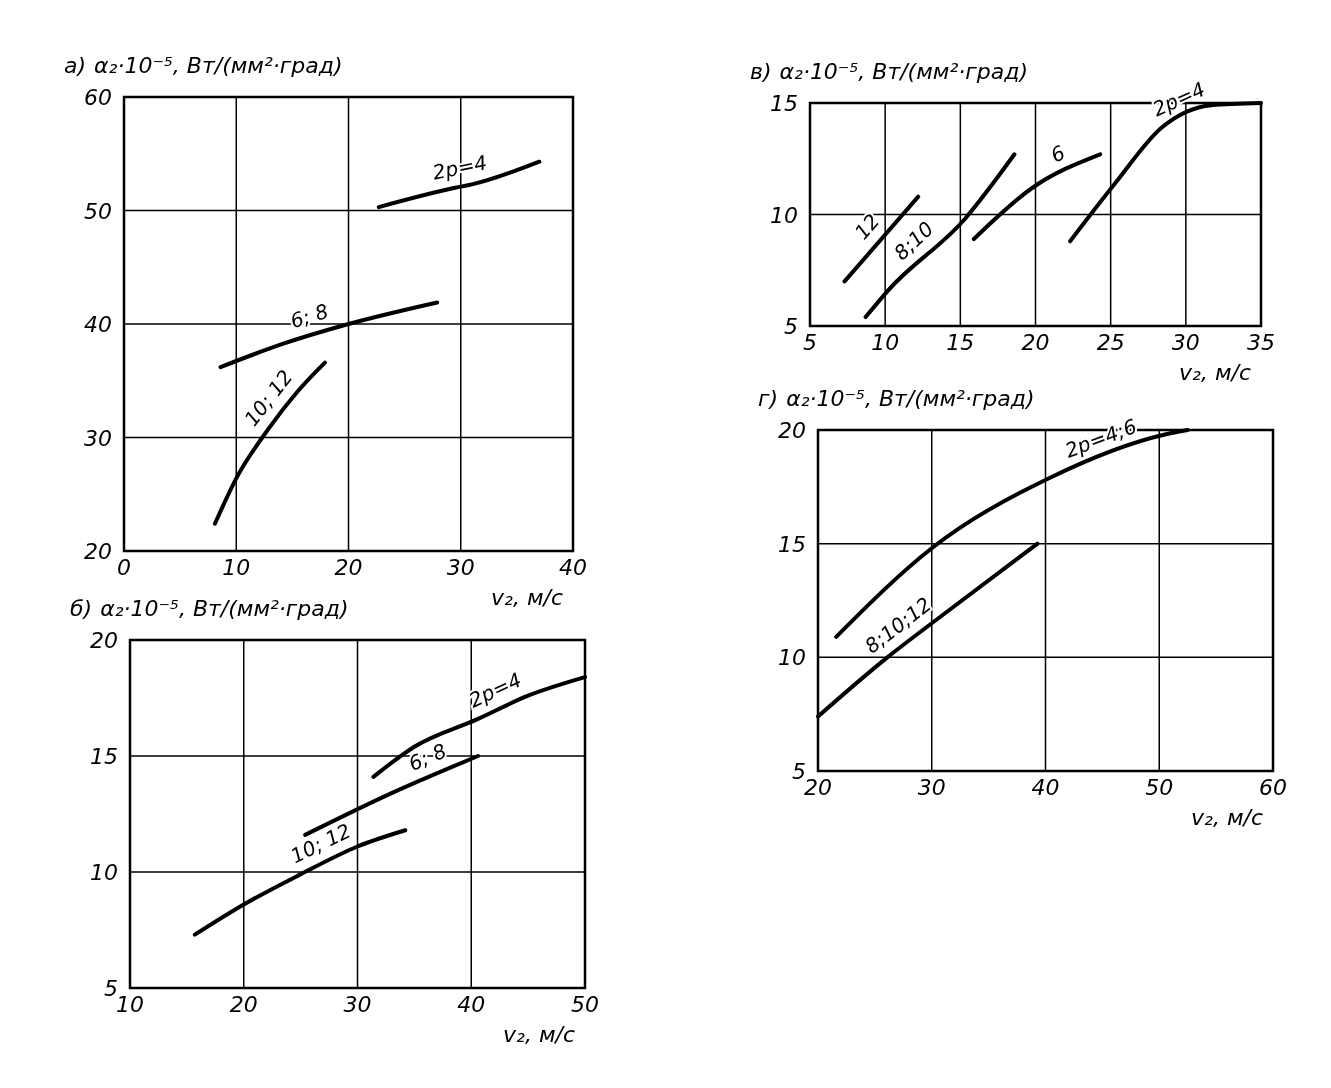  What do you see at coordinates (98, 211) in the screenshot?
I see `y-tick-label: 50` at bounding box center [98, 211].